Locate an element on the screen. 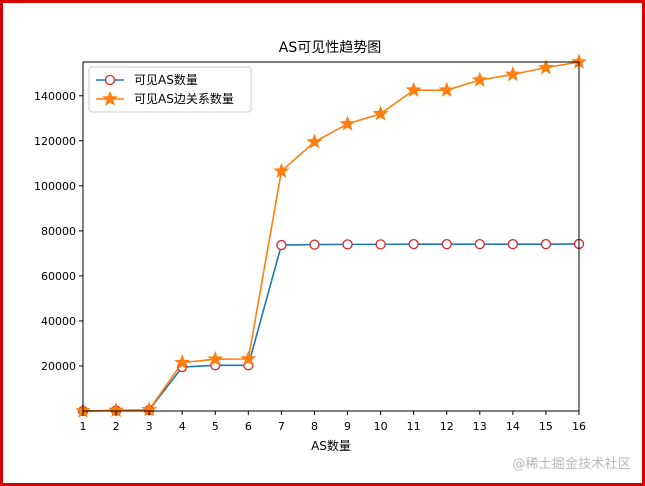 Image resolution: width=645 pixels, height=486 pixels. x-tick-label: 4 is located at coordinates (182, 426).